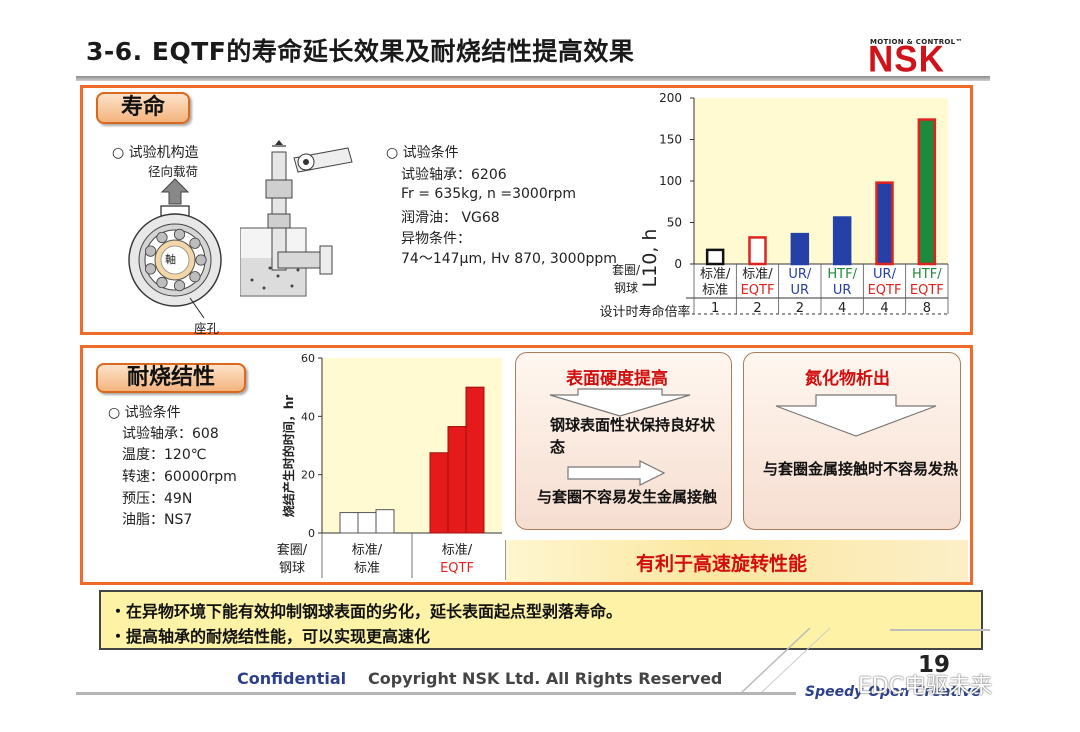 The image size is (1080, 732). Describe the element at coordinates (916, 42) in the screenshot. I see `brand-tagline: MOTION & CONTROL™` at that location.